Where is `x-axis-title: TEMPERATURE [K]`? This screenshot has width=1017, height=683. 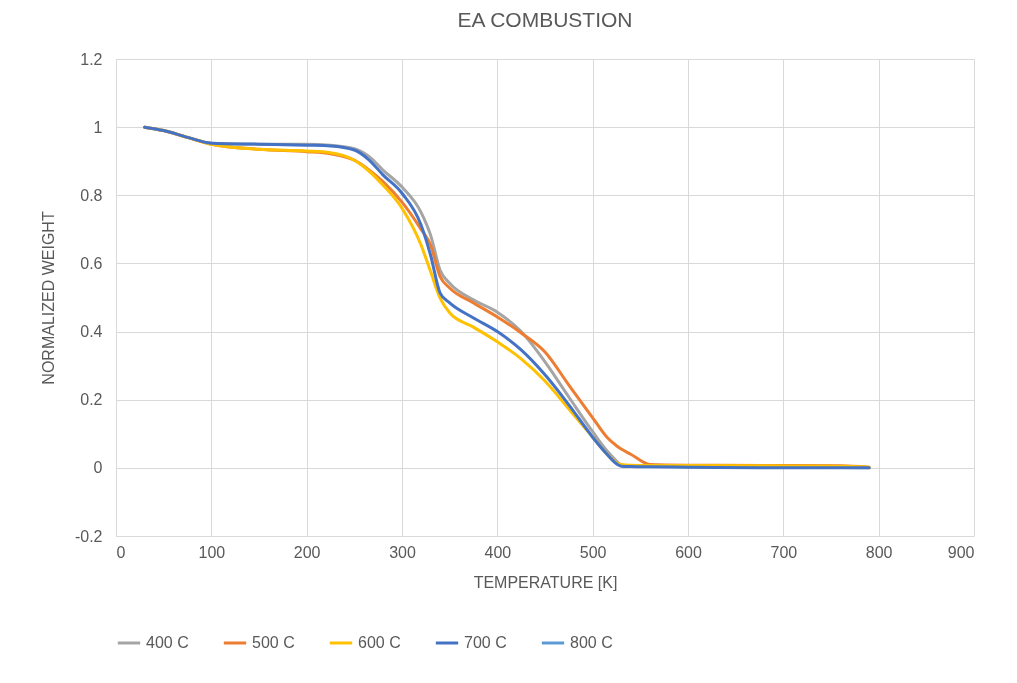 x-axis-title: TEMPERATURE [K] is located at coordinates (545, 582).